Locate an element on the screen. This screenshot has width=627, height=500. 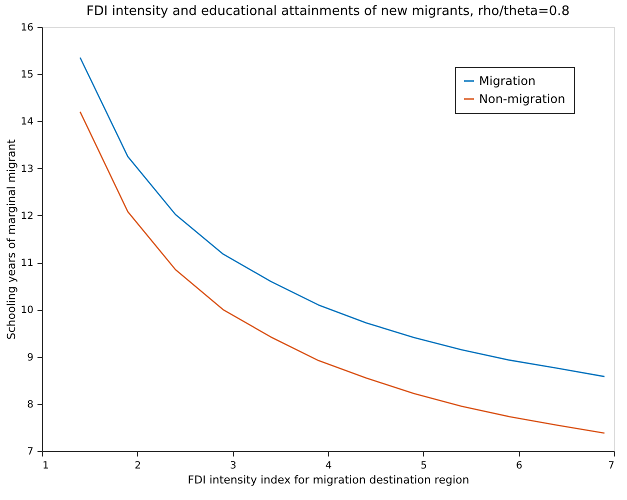
y-tick-label: 7 is located at coordinates (30, 452).